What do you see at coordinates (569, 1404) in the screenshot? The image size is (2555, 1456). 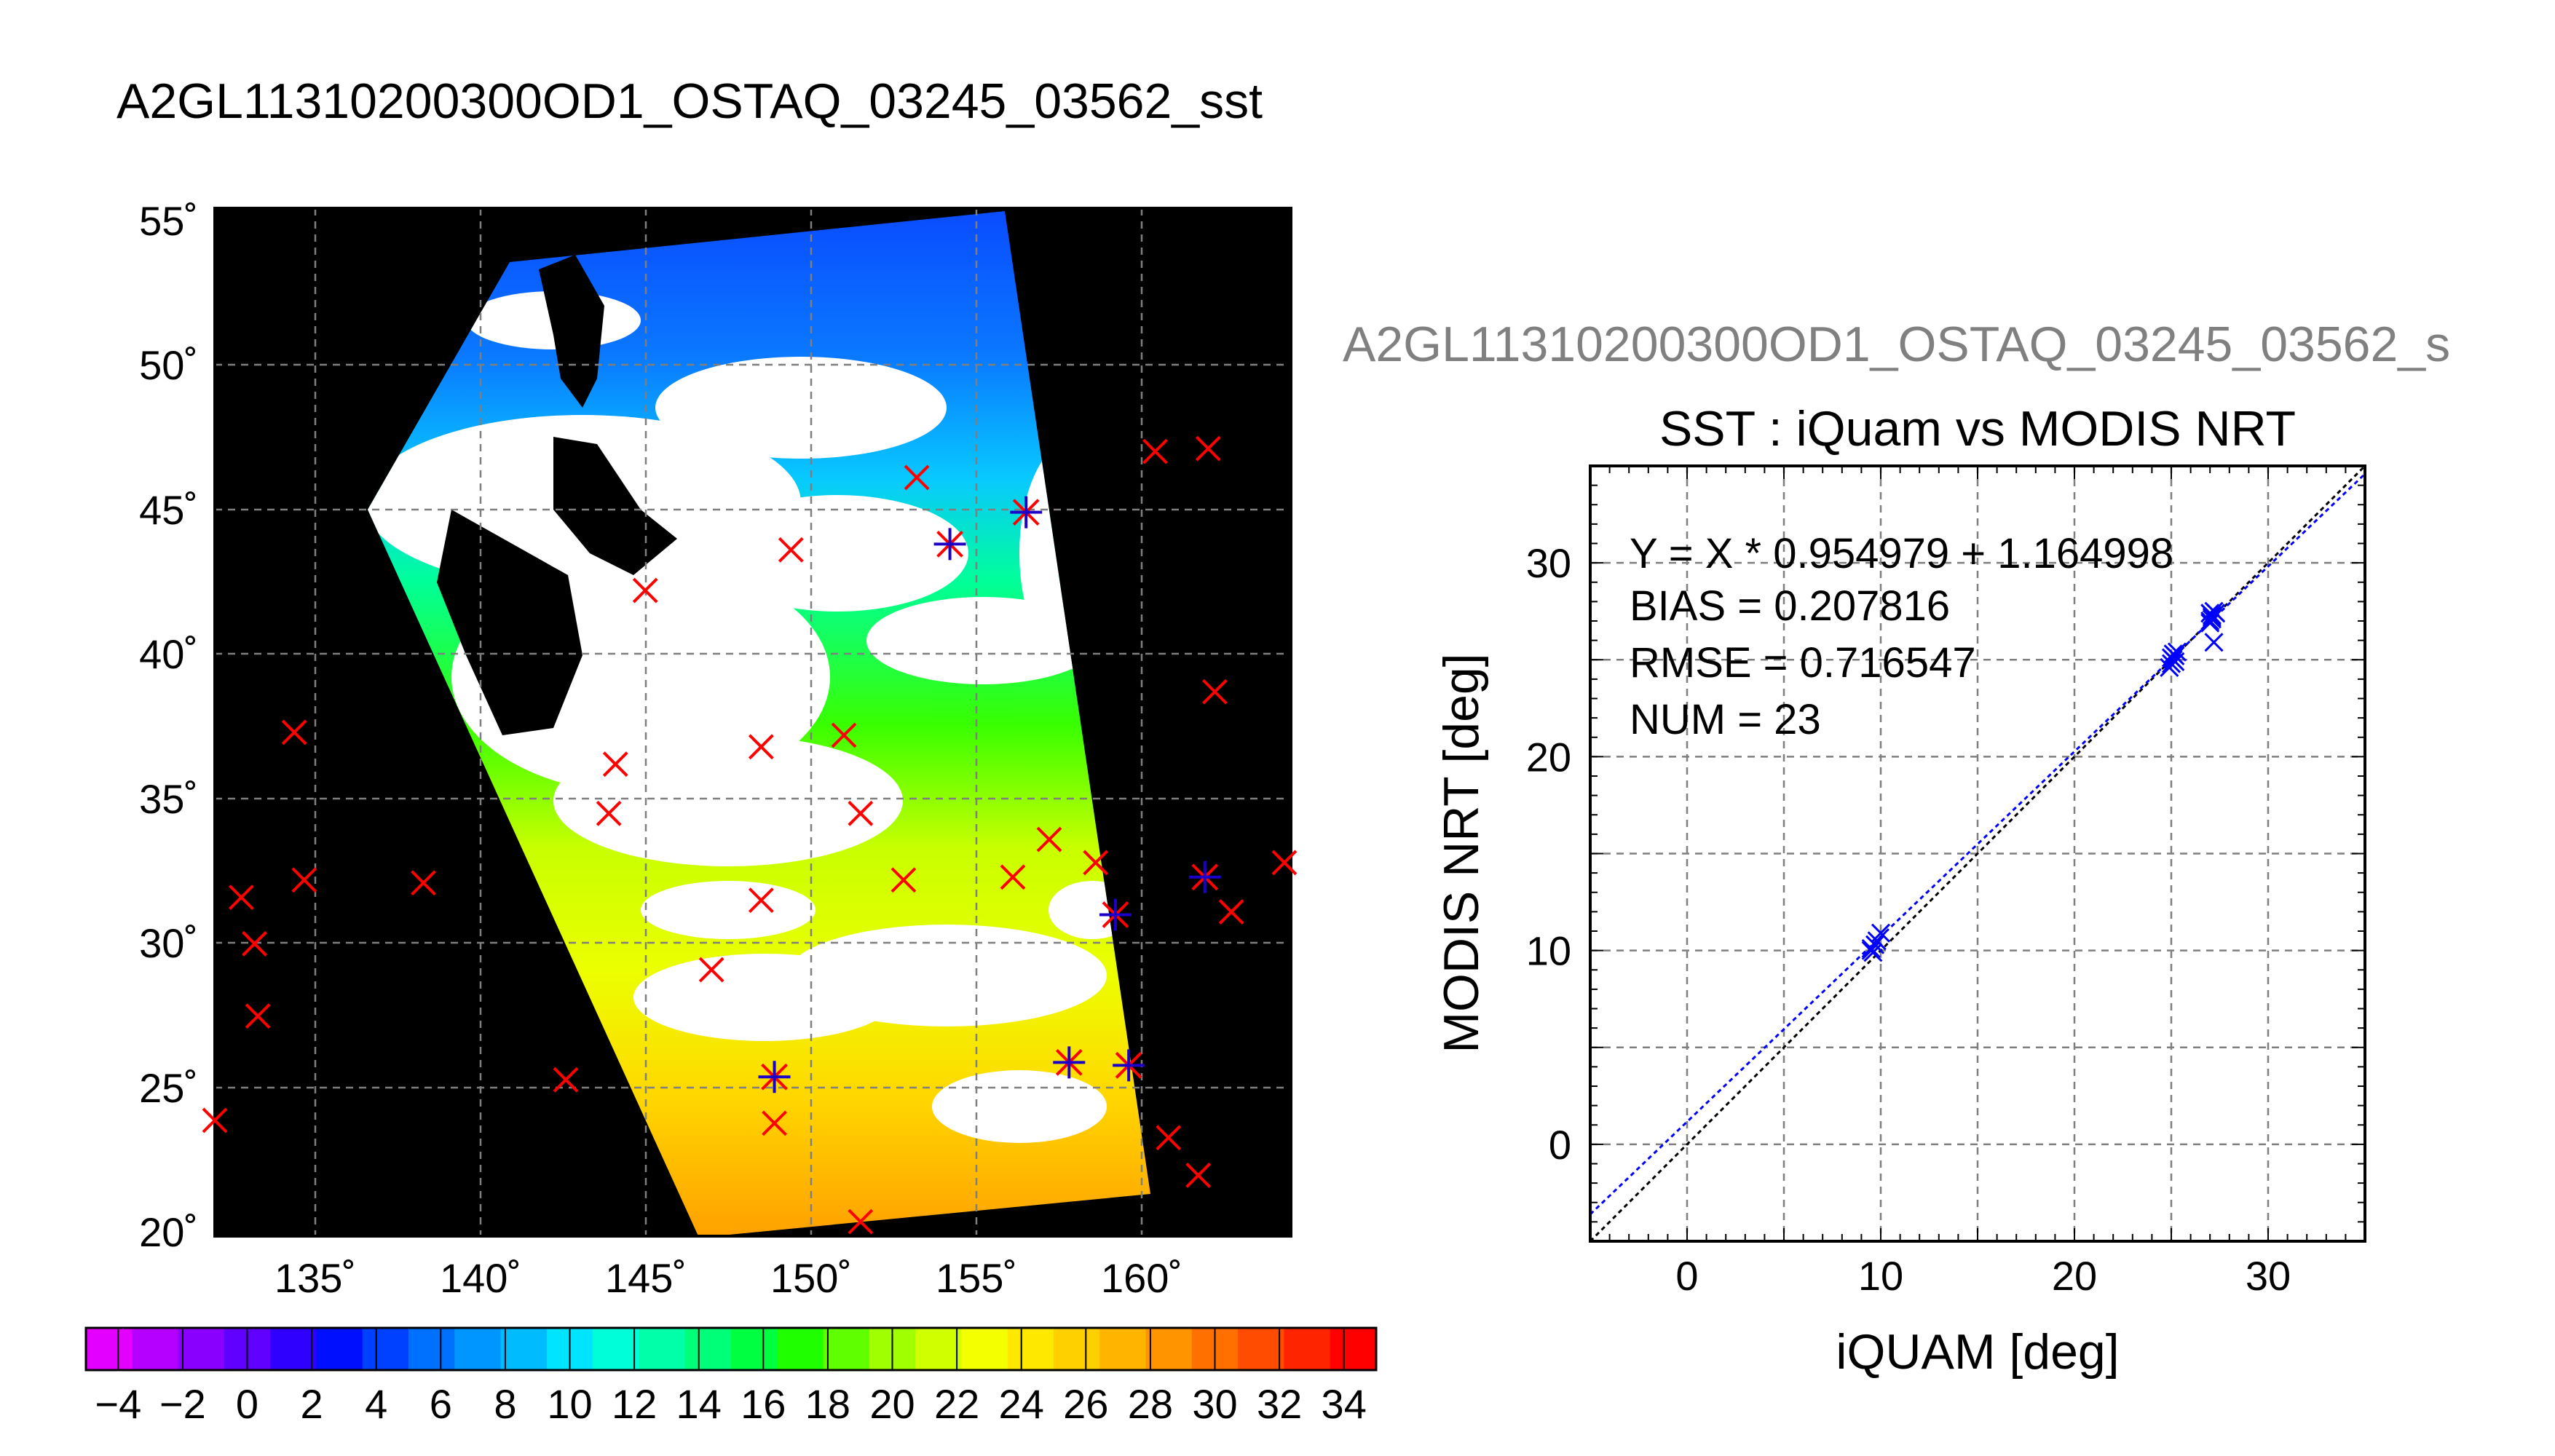 I see `colorbar-label: 10` at bounding box center [569, 1404].